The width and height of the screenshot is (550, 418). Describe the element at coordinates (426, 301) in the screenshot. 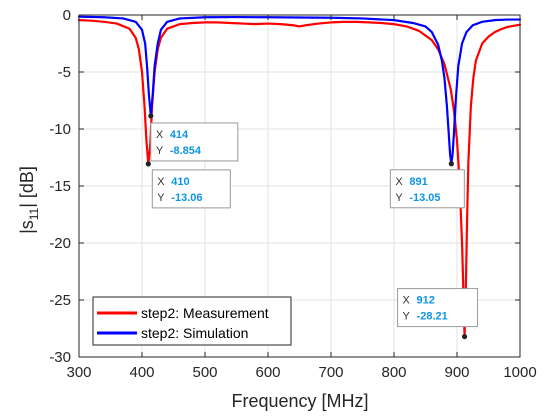

I see `data-tip-x-value: 912` at that location.